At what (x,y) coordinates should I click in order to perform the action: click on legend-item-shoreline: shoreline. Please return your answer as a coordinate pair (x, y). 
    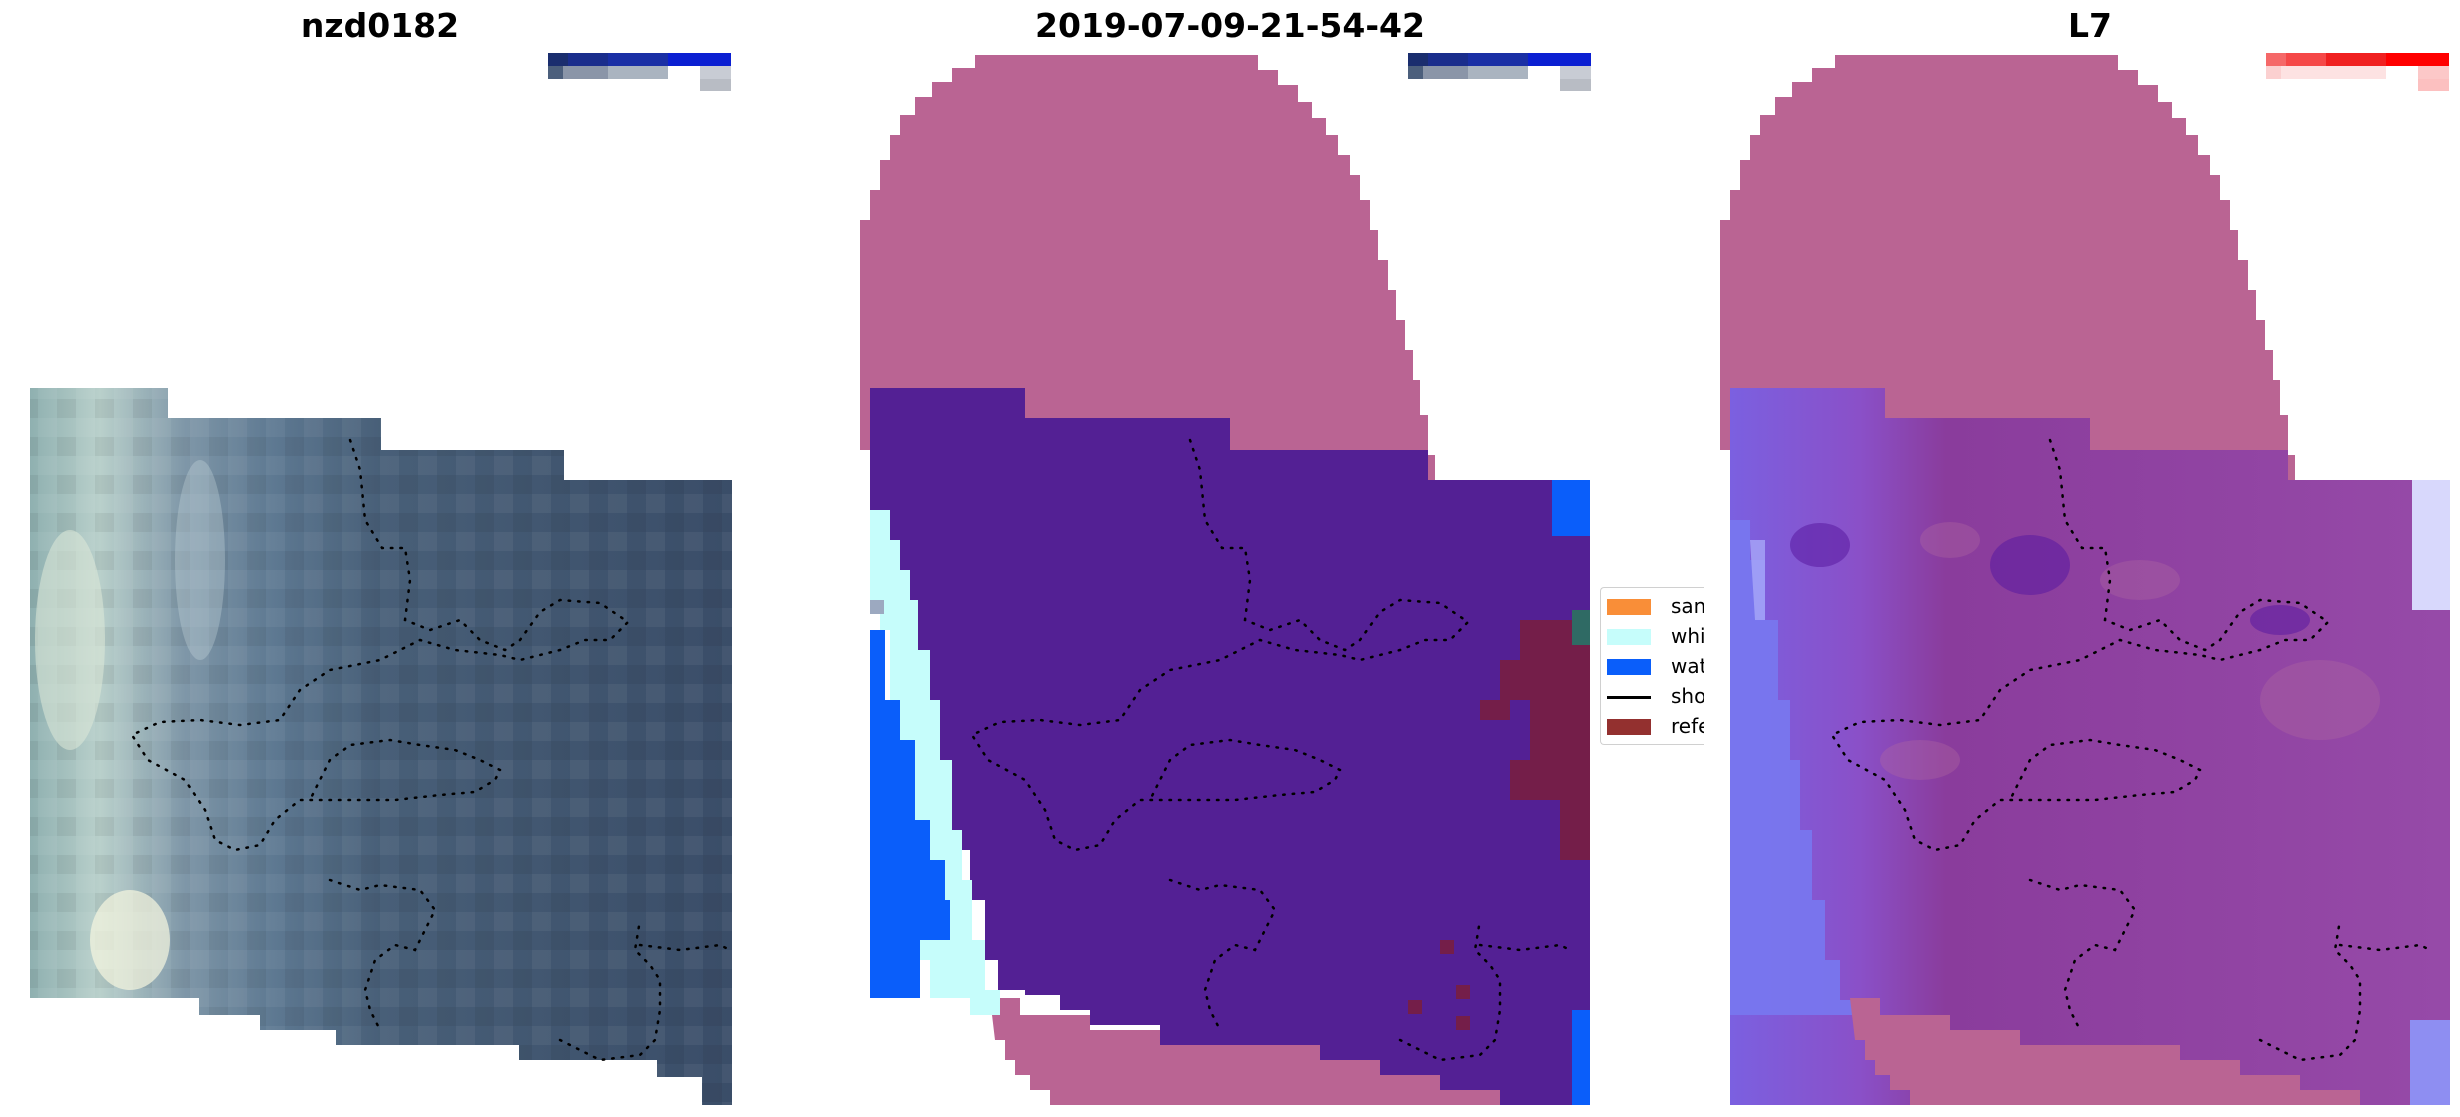
    Looking at the image, I should click on (1655, 696).